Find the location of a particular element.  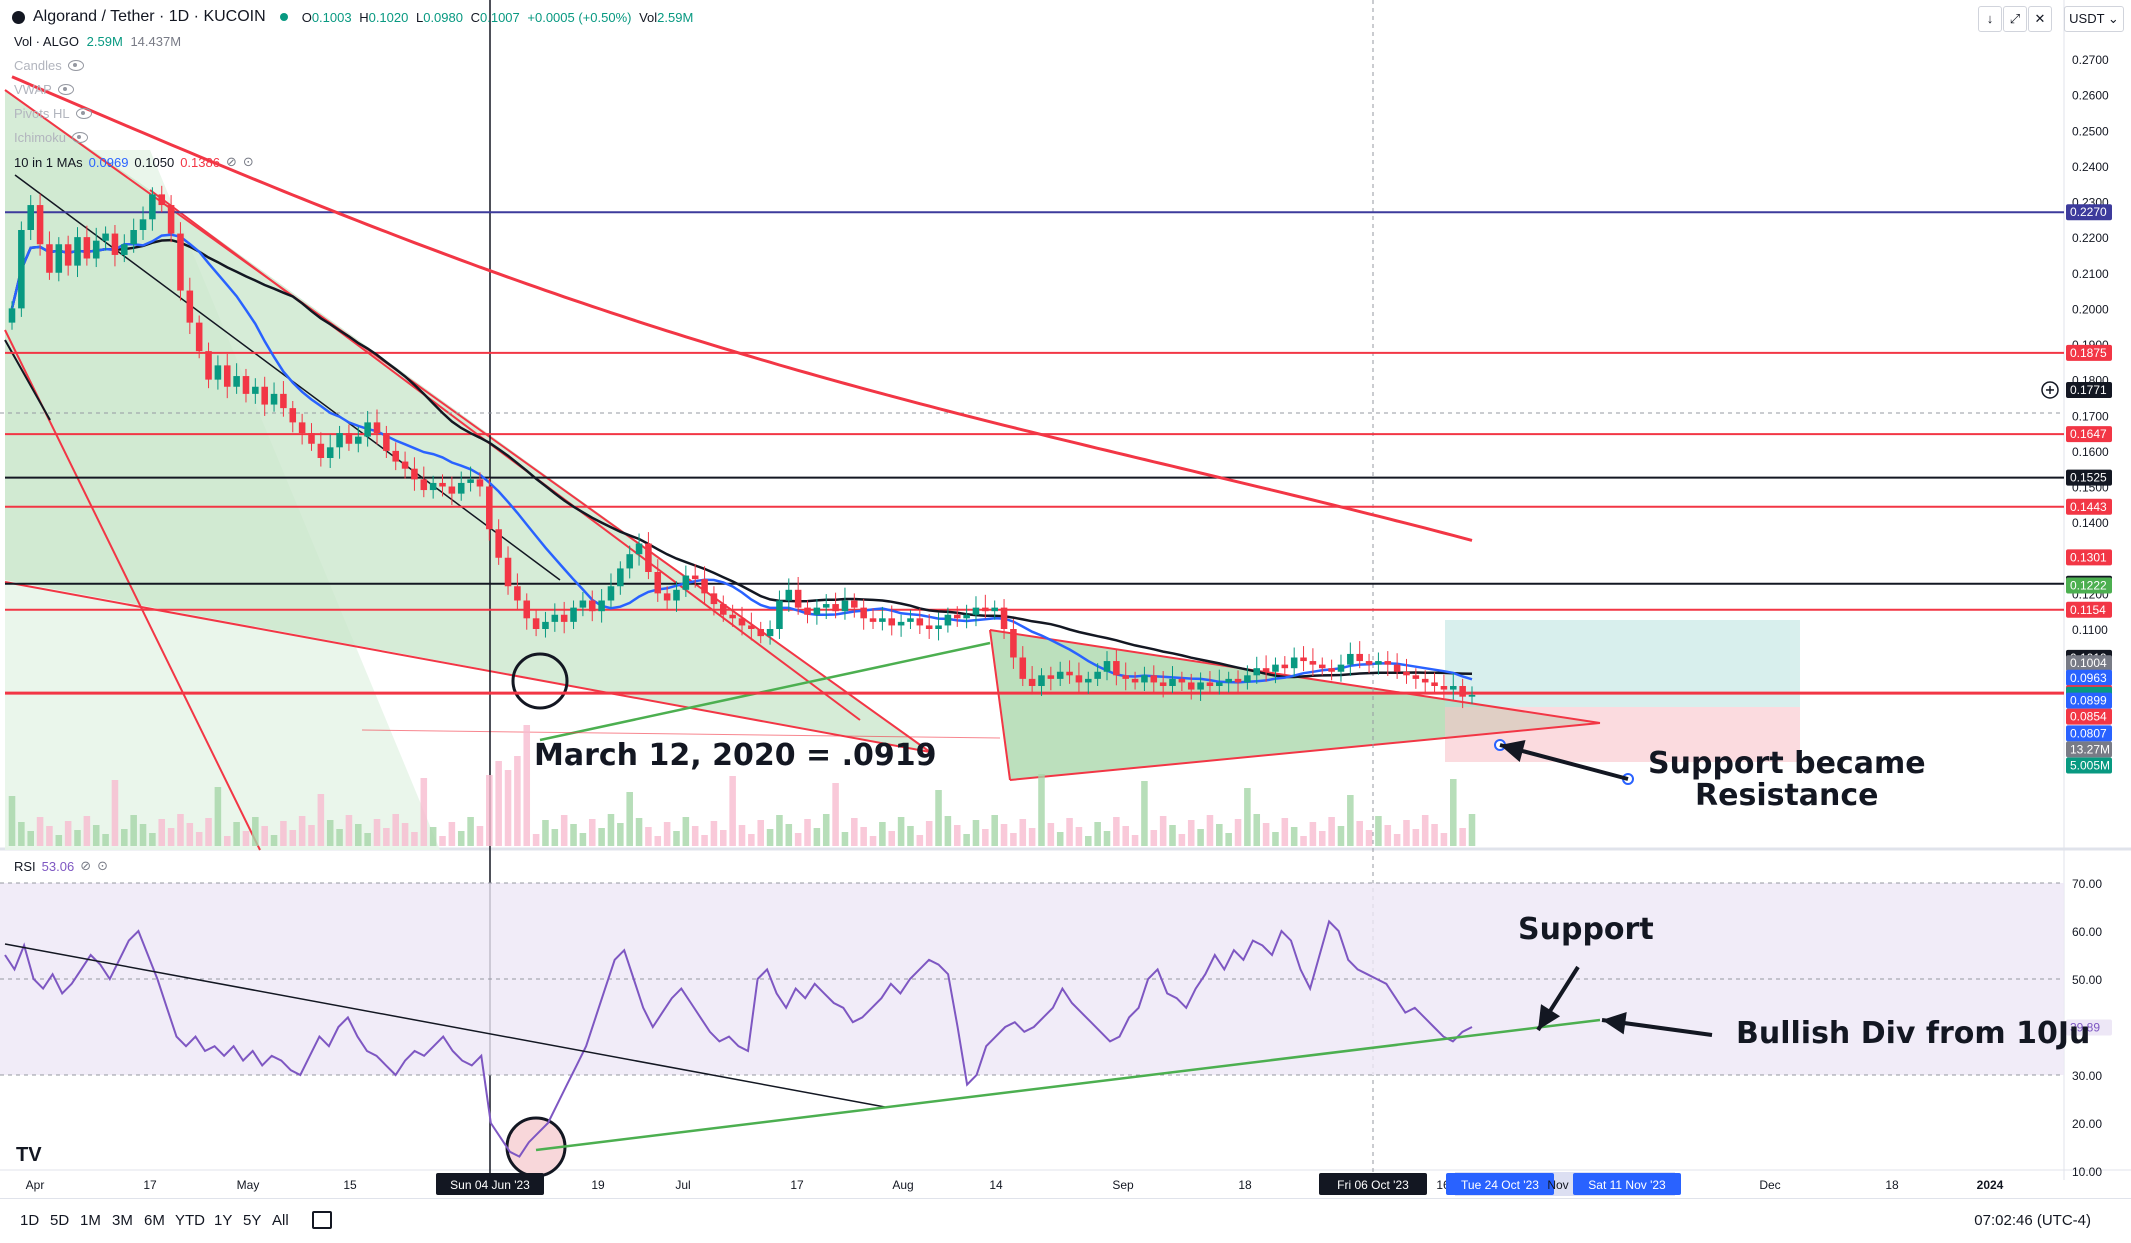

rsi-tick-label: 10.00 is located at coordinates (2087, 1172).